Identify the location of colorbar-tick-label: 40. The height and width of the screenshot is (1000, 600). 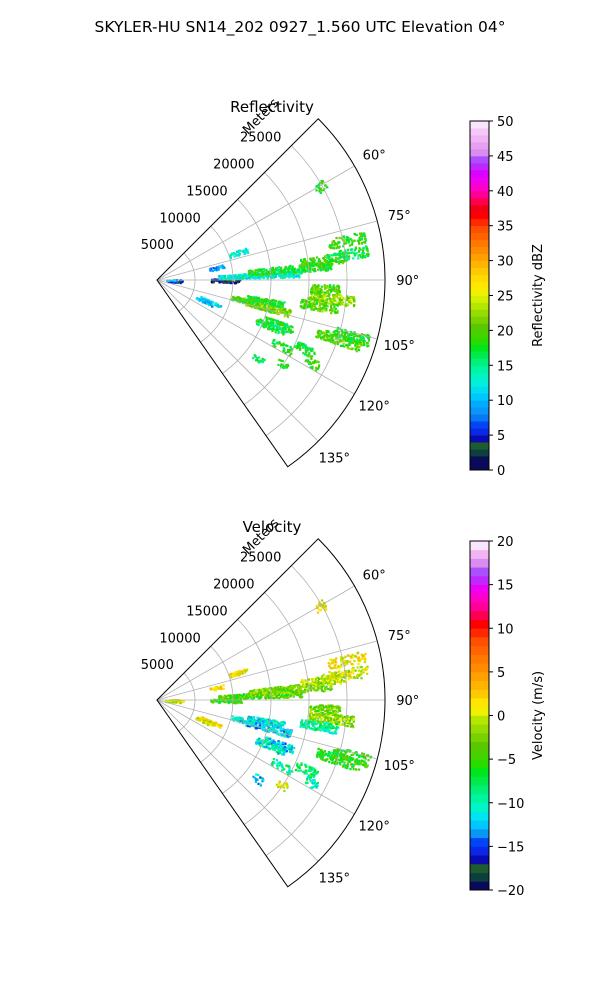
(505, 192).